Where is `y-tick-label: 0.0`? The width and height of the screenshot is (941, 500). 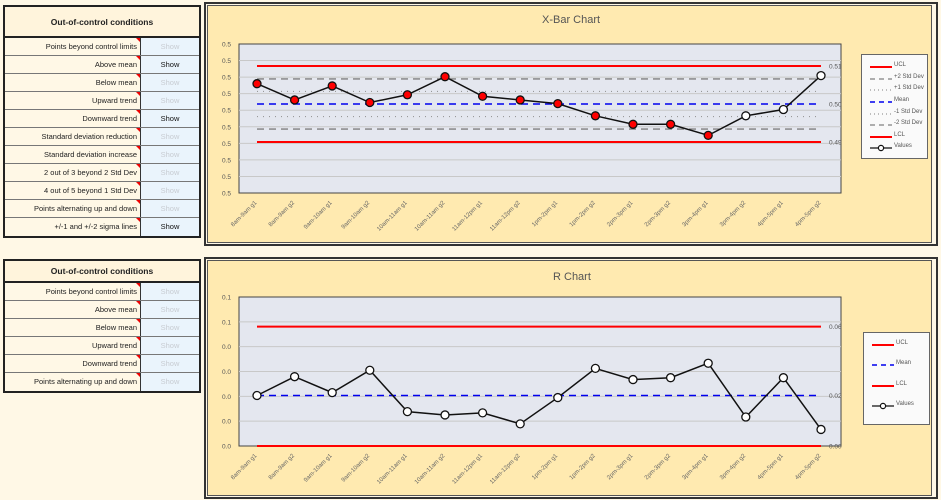
y-tick-label: 0.0 is located at coordinates (225, 421).